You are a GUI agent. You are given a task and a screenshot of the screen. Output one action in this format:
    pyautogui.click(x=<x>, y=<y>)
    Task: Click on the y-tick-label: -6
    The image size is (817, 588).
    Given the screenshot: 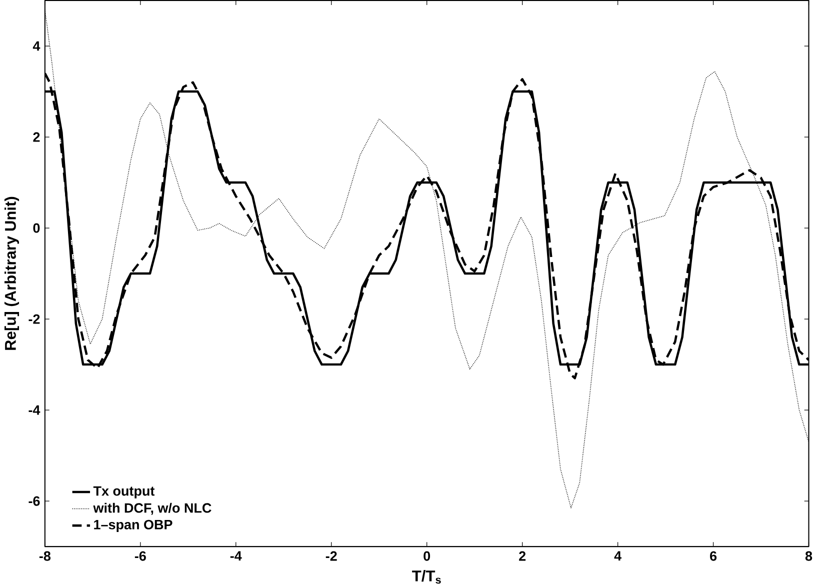 What is the action you would take?
    pyautogui.click(x=34, y=501)
    